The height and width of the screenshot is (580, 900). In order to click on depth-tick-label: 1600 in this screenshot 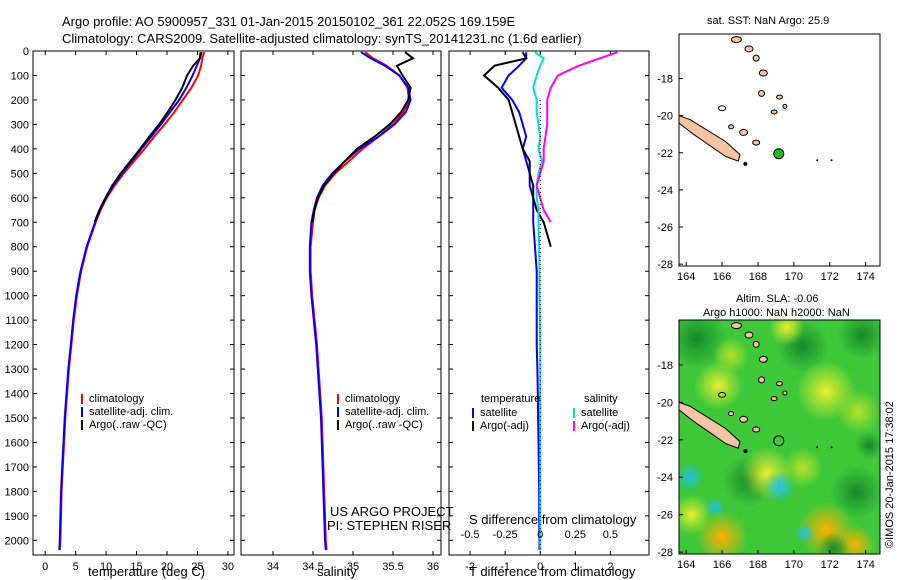, I will do `click(17, 443)`.